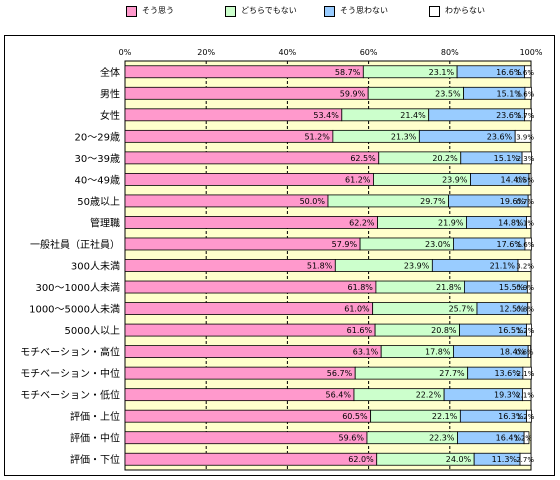 This screenshot has width=560, height=480. What do you see at coordinates (363, 158) in the screenshot?
I see `data-label: 62.5%` at bounding box center [363, 158].